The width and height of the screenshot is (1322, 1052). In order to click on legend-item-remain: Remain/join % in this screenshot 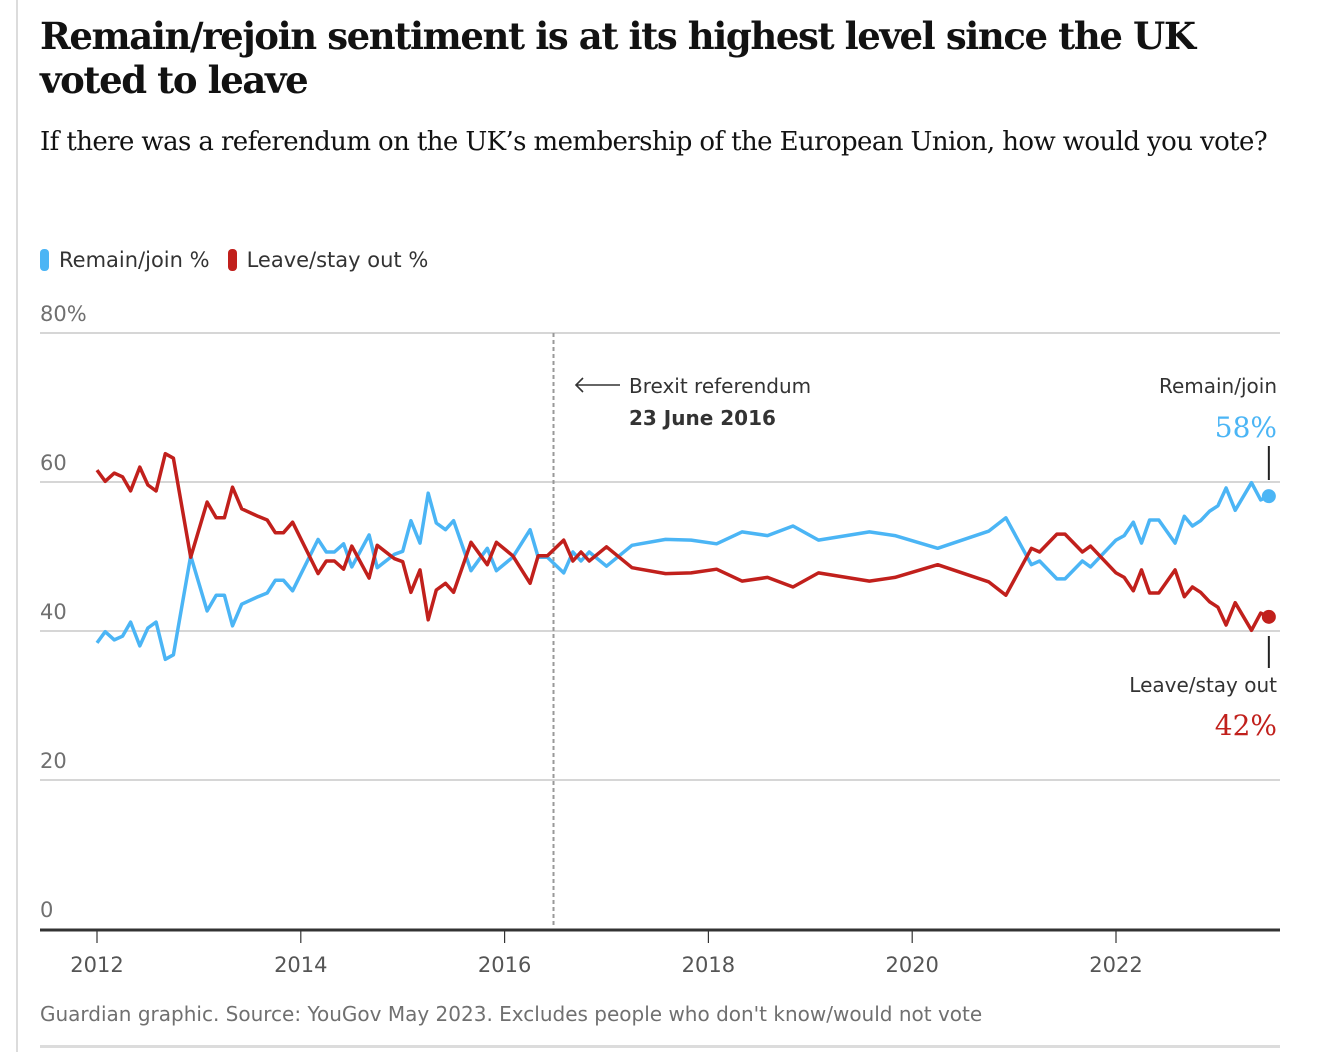, I will do `click(125, 260)`.